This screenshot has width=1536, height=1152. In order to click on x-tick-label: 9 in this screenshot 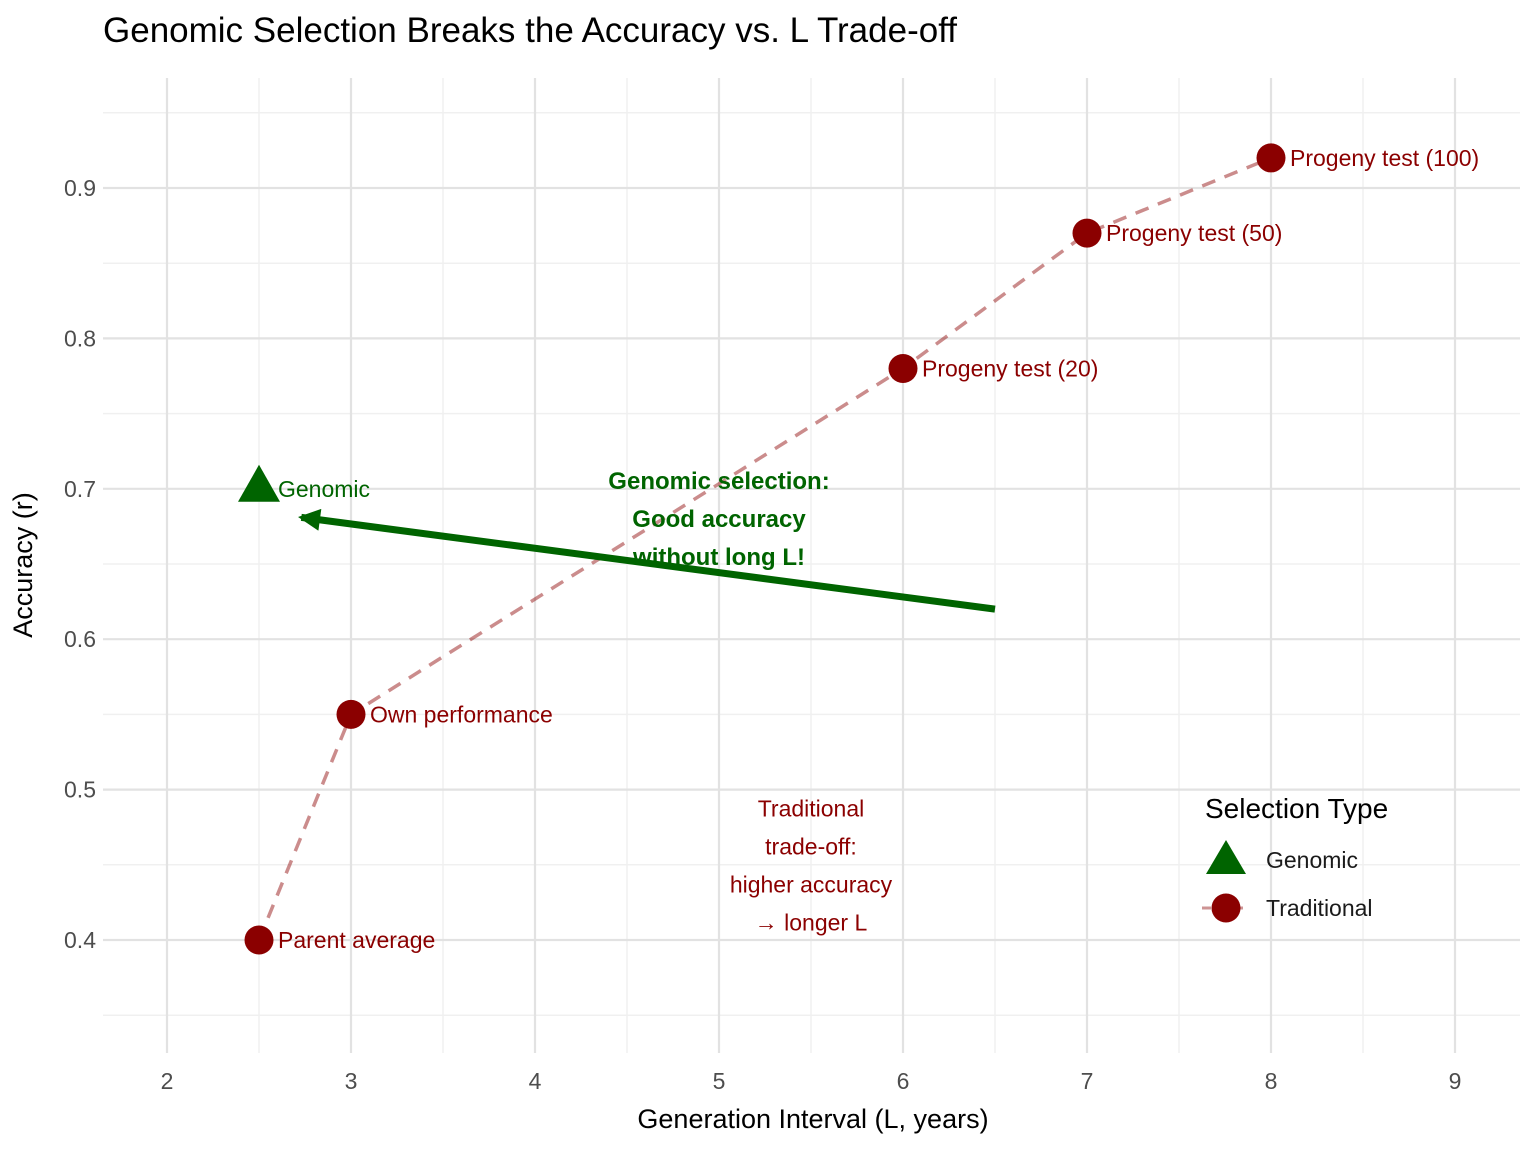, I will do `click(1455, 1081)`.